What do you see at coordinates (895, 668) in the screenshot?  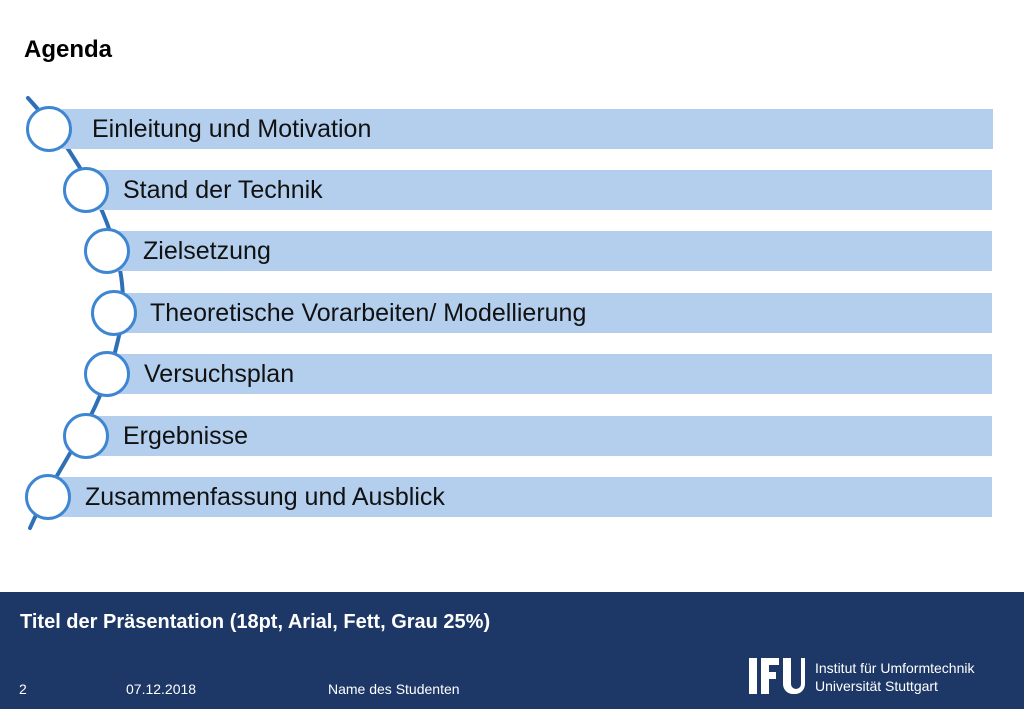 I see `institute-line-1: Institut für Umformtechnik` at bounding box center [895, 668].